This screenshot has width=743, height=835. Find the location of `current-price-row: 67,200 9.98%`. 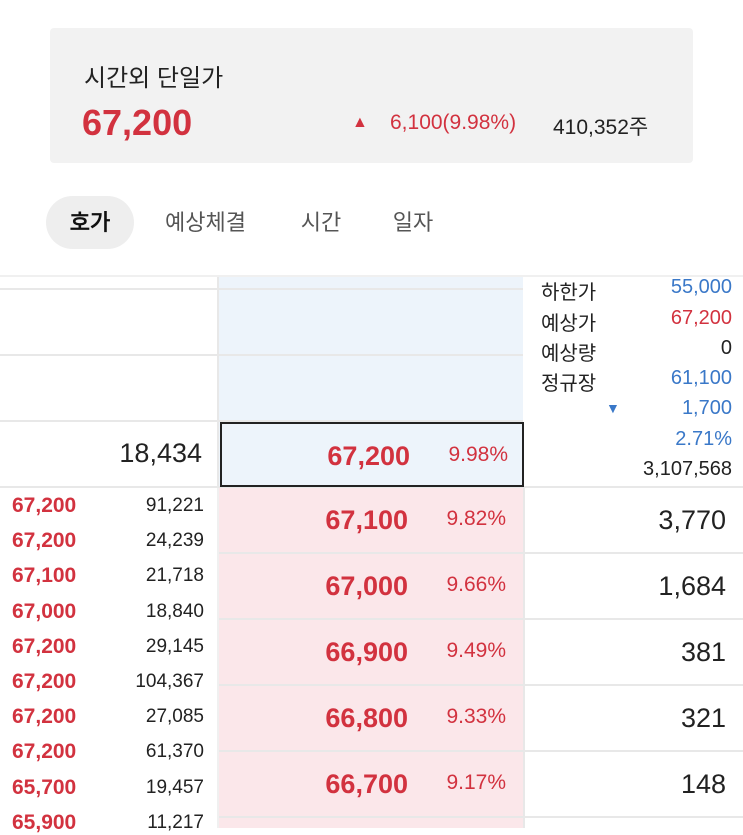

current-price-row: 67,200 9.98% is located at coordinates (372, 454).